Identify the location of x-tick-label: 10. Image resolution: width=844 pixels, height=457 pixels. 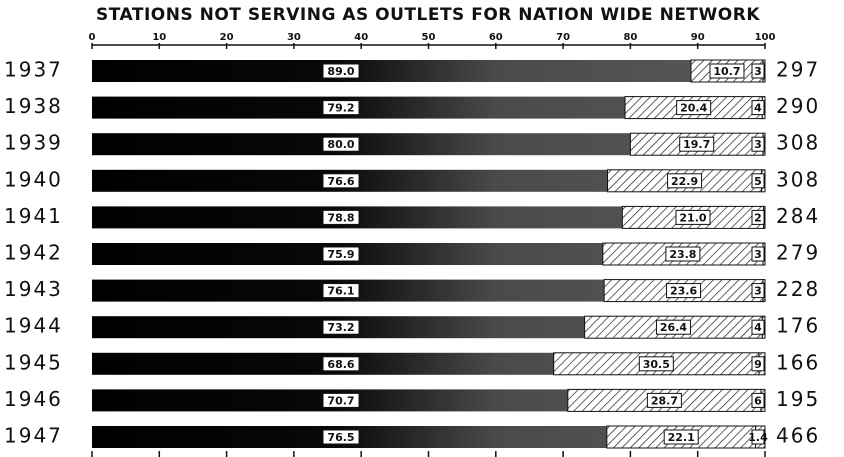
(159, 37).